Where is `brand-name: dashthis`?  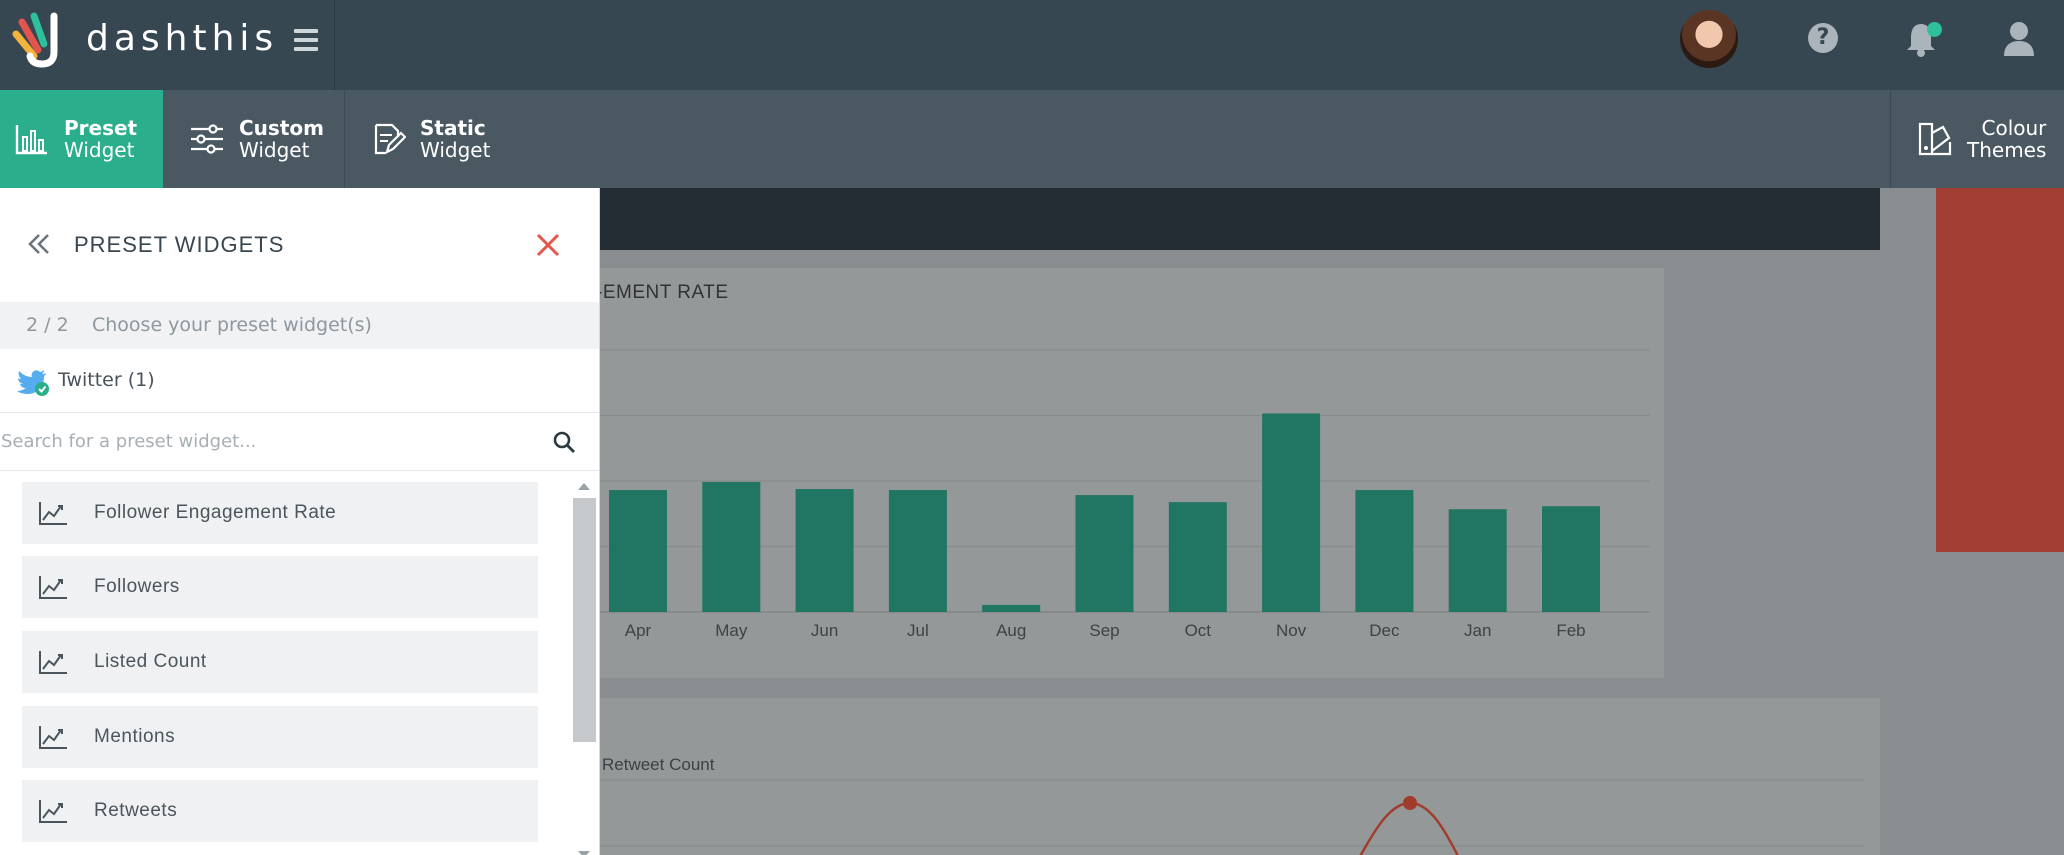
brand-name: dashthis is located at coordinates (182, 38).